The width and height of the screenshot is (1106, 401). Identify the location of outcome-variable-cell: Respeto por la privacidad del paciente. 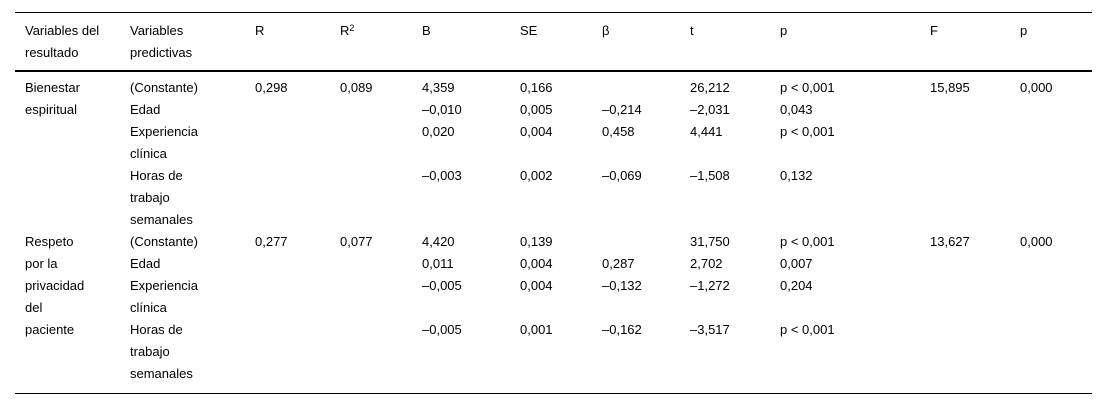
(55, 285).